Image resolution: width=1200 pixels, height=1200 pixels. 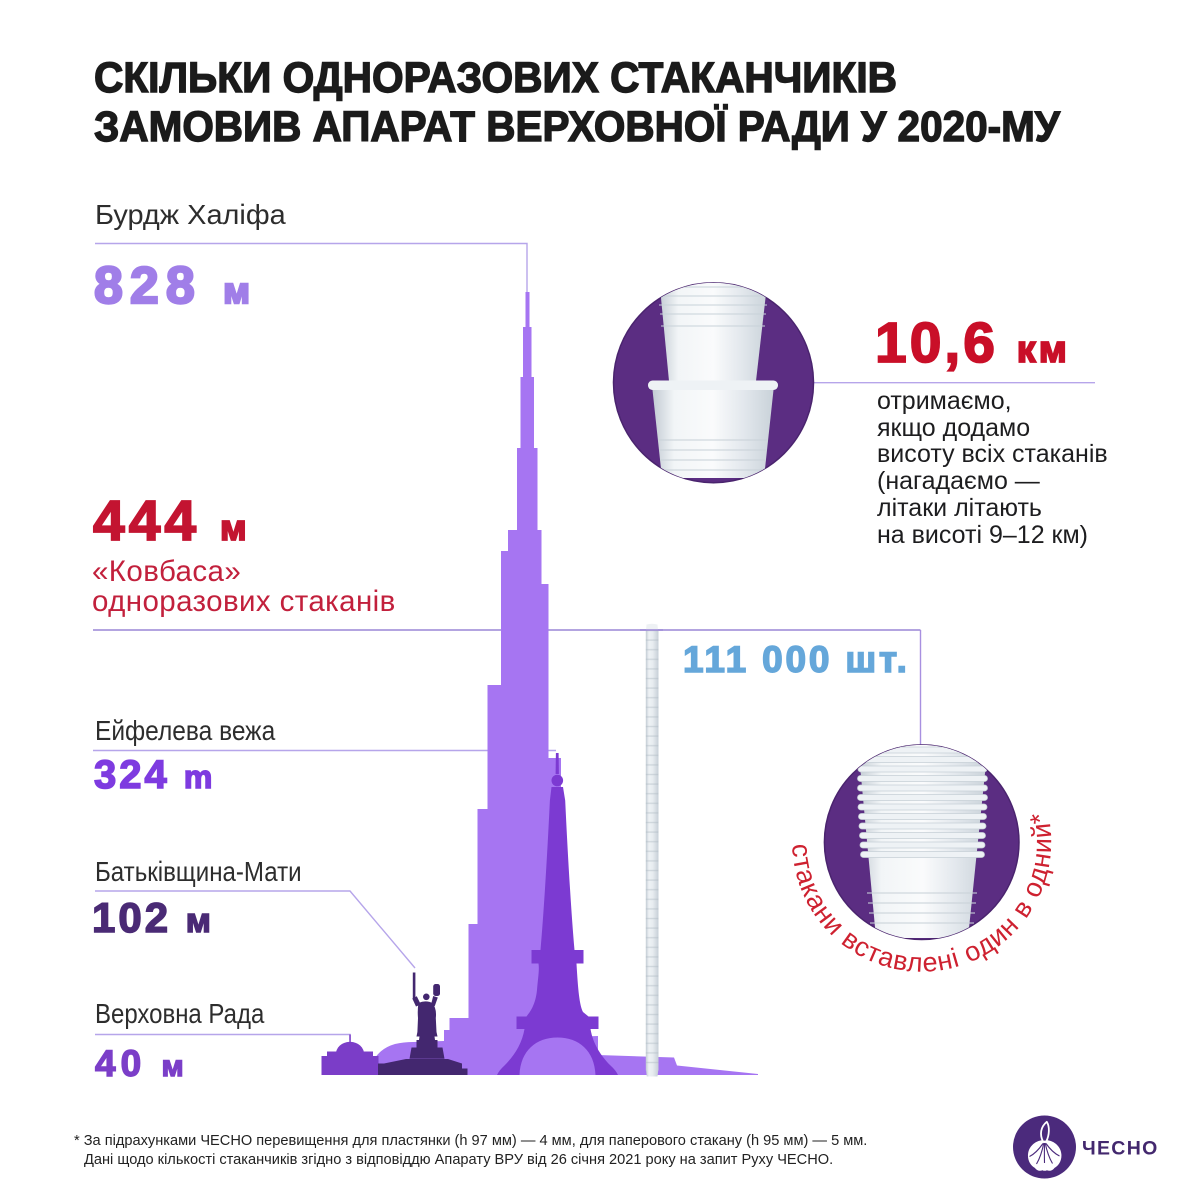 I want to click on svg-text: ЧЕСНО, so click(x=1120, y=1149).